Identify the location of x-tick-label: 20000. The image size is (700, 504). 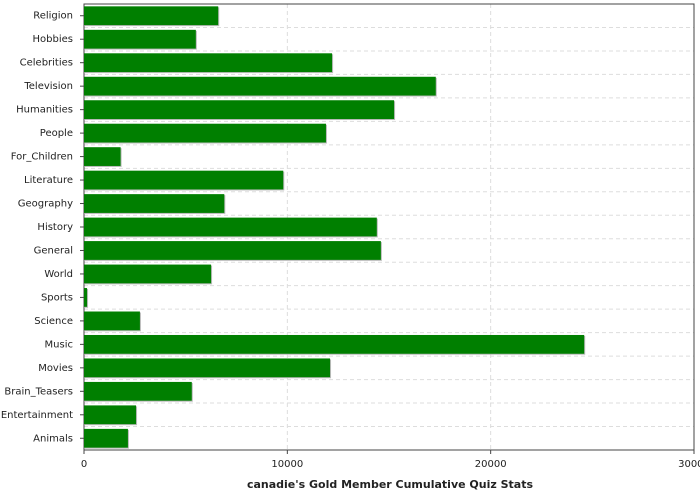
(491, 464).